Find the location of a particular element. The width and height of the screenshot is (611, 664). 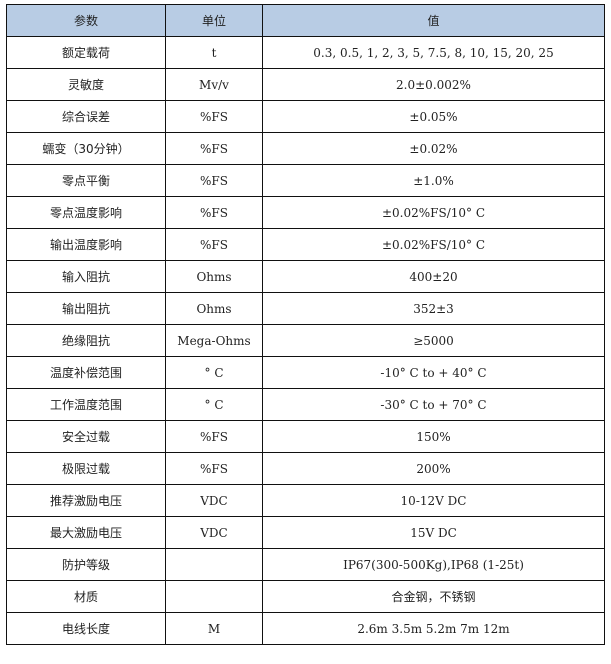

unit-cell: Mv/v is located at coordinates (214, 84).